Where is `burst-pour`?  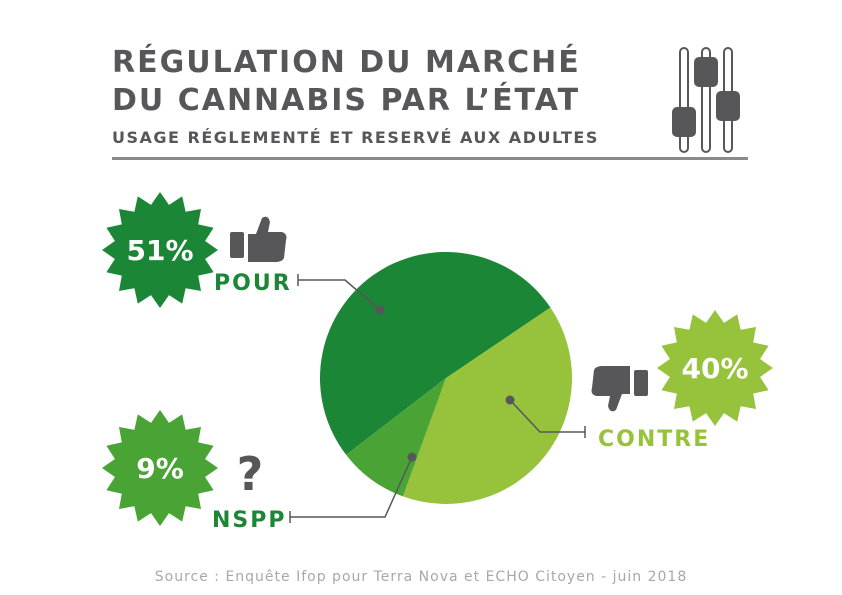
burst-pour is located at coordinates (160, 250).